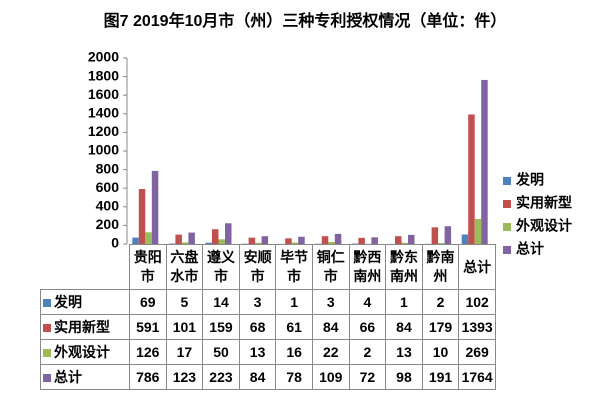 Image resolution: width=611 pixels, height=407 pixels. What do you see at coordinates (85, 377) in the screenshot?
I see `row-header: 总计` at bounding box center [85, 377].